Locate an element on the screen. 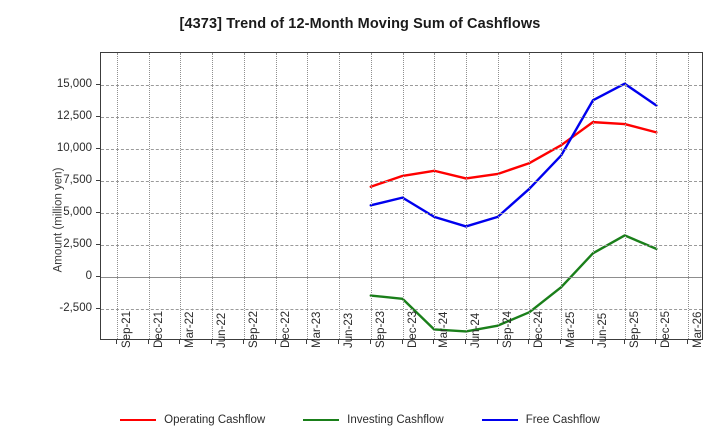  x-tick-label: Jun-24 is located at coordinates (475, 330).